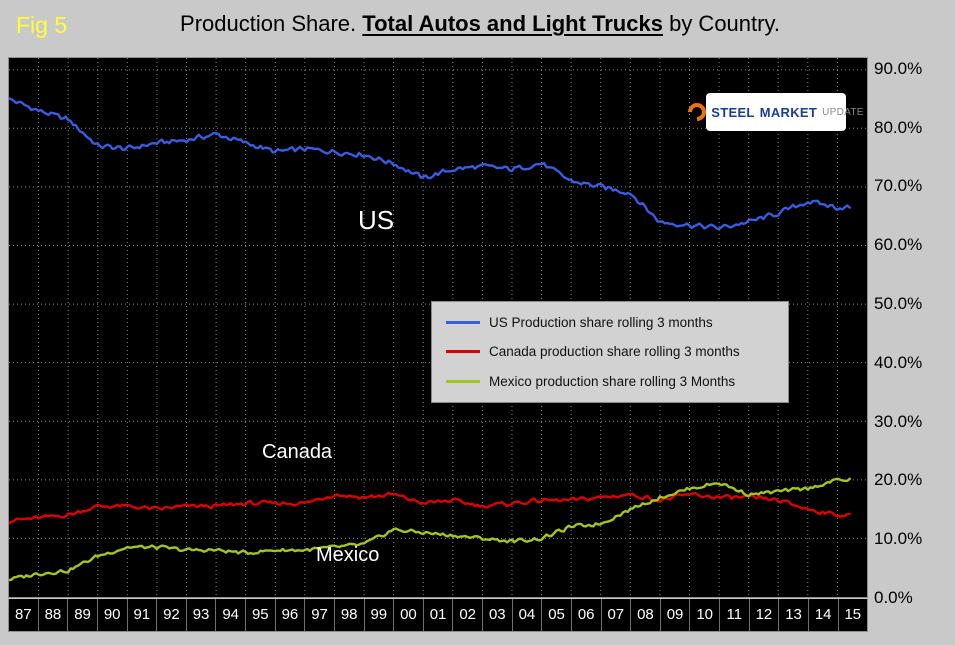 This screenshot has height=645, width=955. What do you see at coordinates (467, 615) in the screenshot?
I see `x-tick-label: 02` at bounding box center [467, 615].